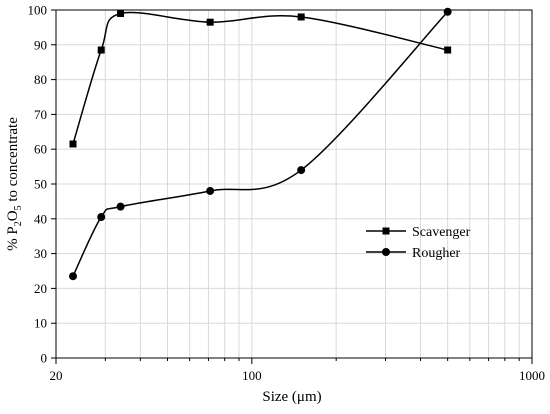  Describe the element at coordinates (56, 375) in the screenshot. I see `x-tick-label: 20` at that location.